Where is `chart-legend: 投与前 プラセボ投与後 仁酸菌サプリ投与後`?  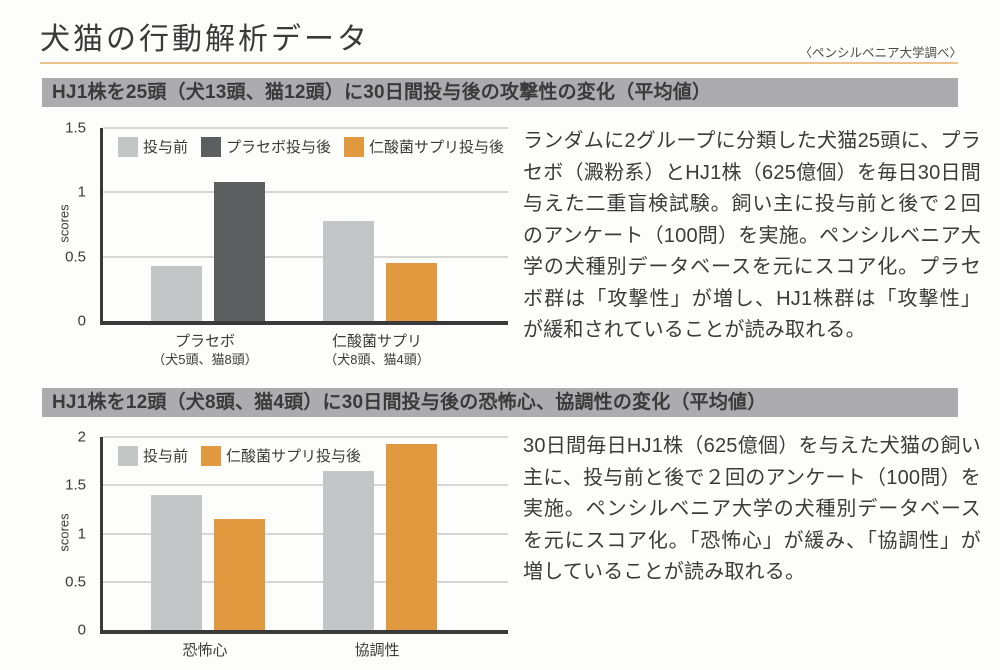 chart-legend: 投与前 プラセボ投与後 仁酸菌サプリ投与後 is located at coordinates (311, 146).